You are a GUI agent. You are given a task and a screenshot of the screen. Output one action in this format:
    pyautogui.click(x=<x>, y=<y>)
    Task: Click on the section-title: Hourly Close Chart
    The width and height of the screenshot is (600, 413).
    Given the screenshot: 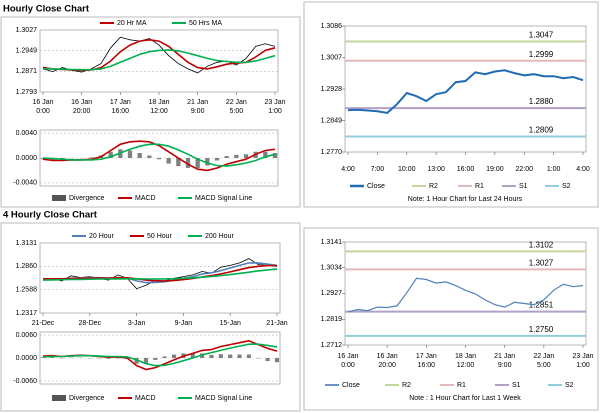 What is the action you would take?
    pyautogui.click(x=46, y=9)
    